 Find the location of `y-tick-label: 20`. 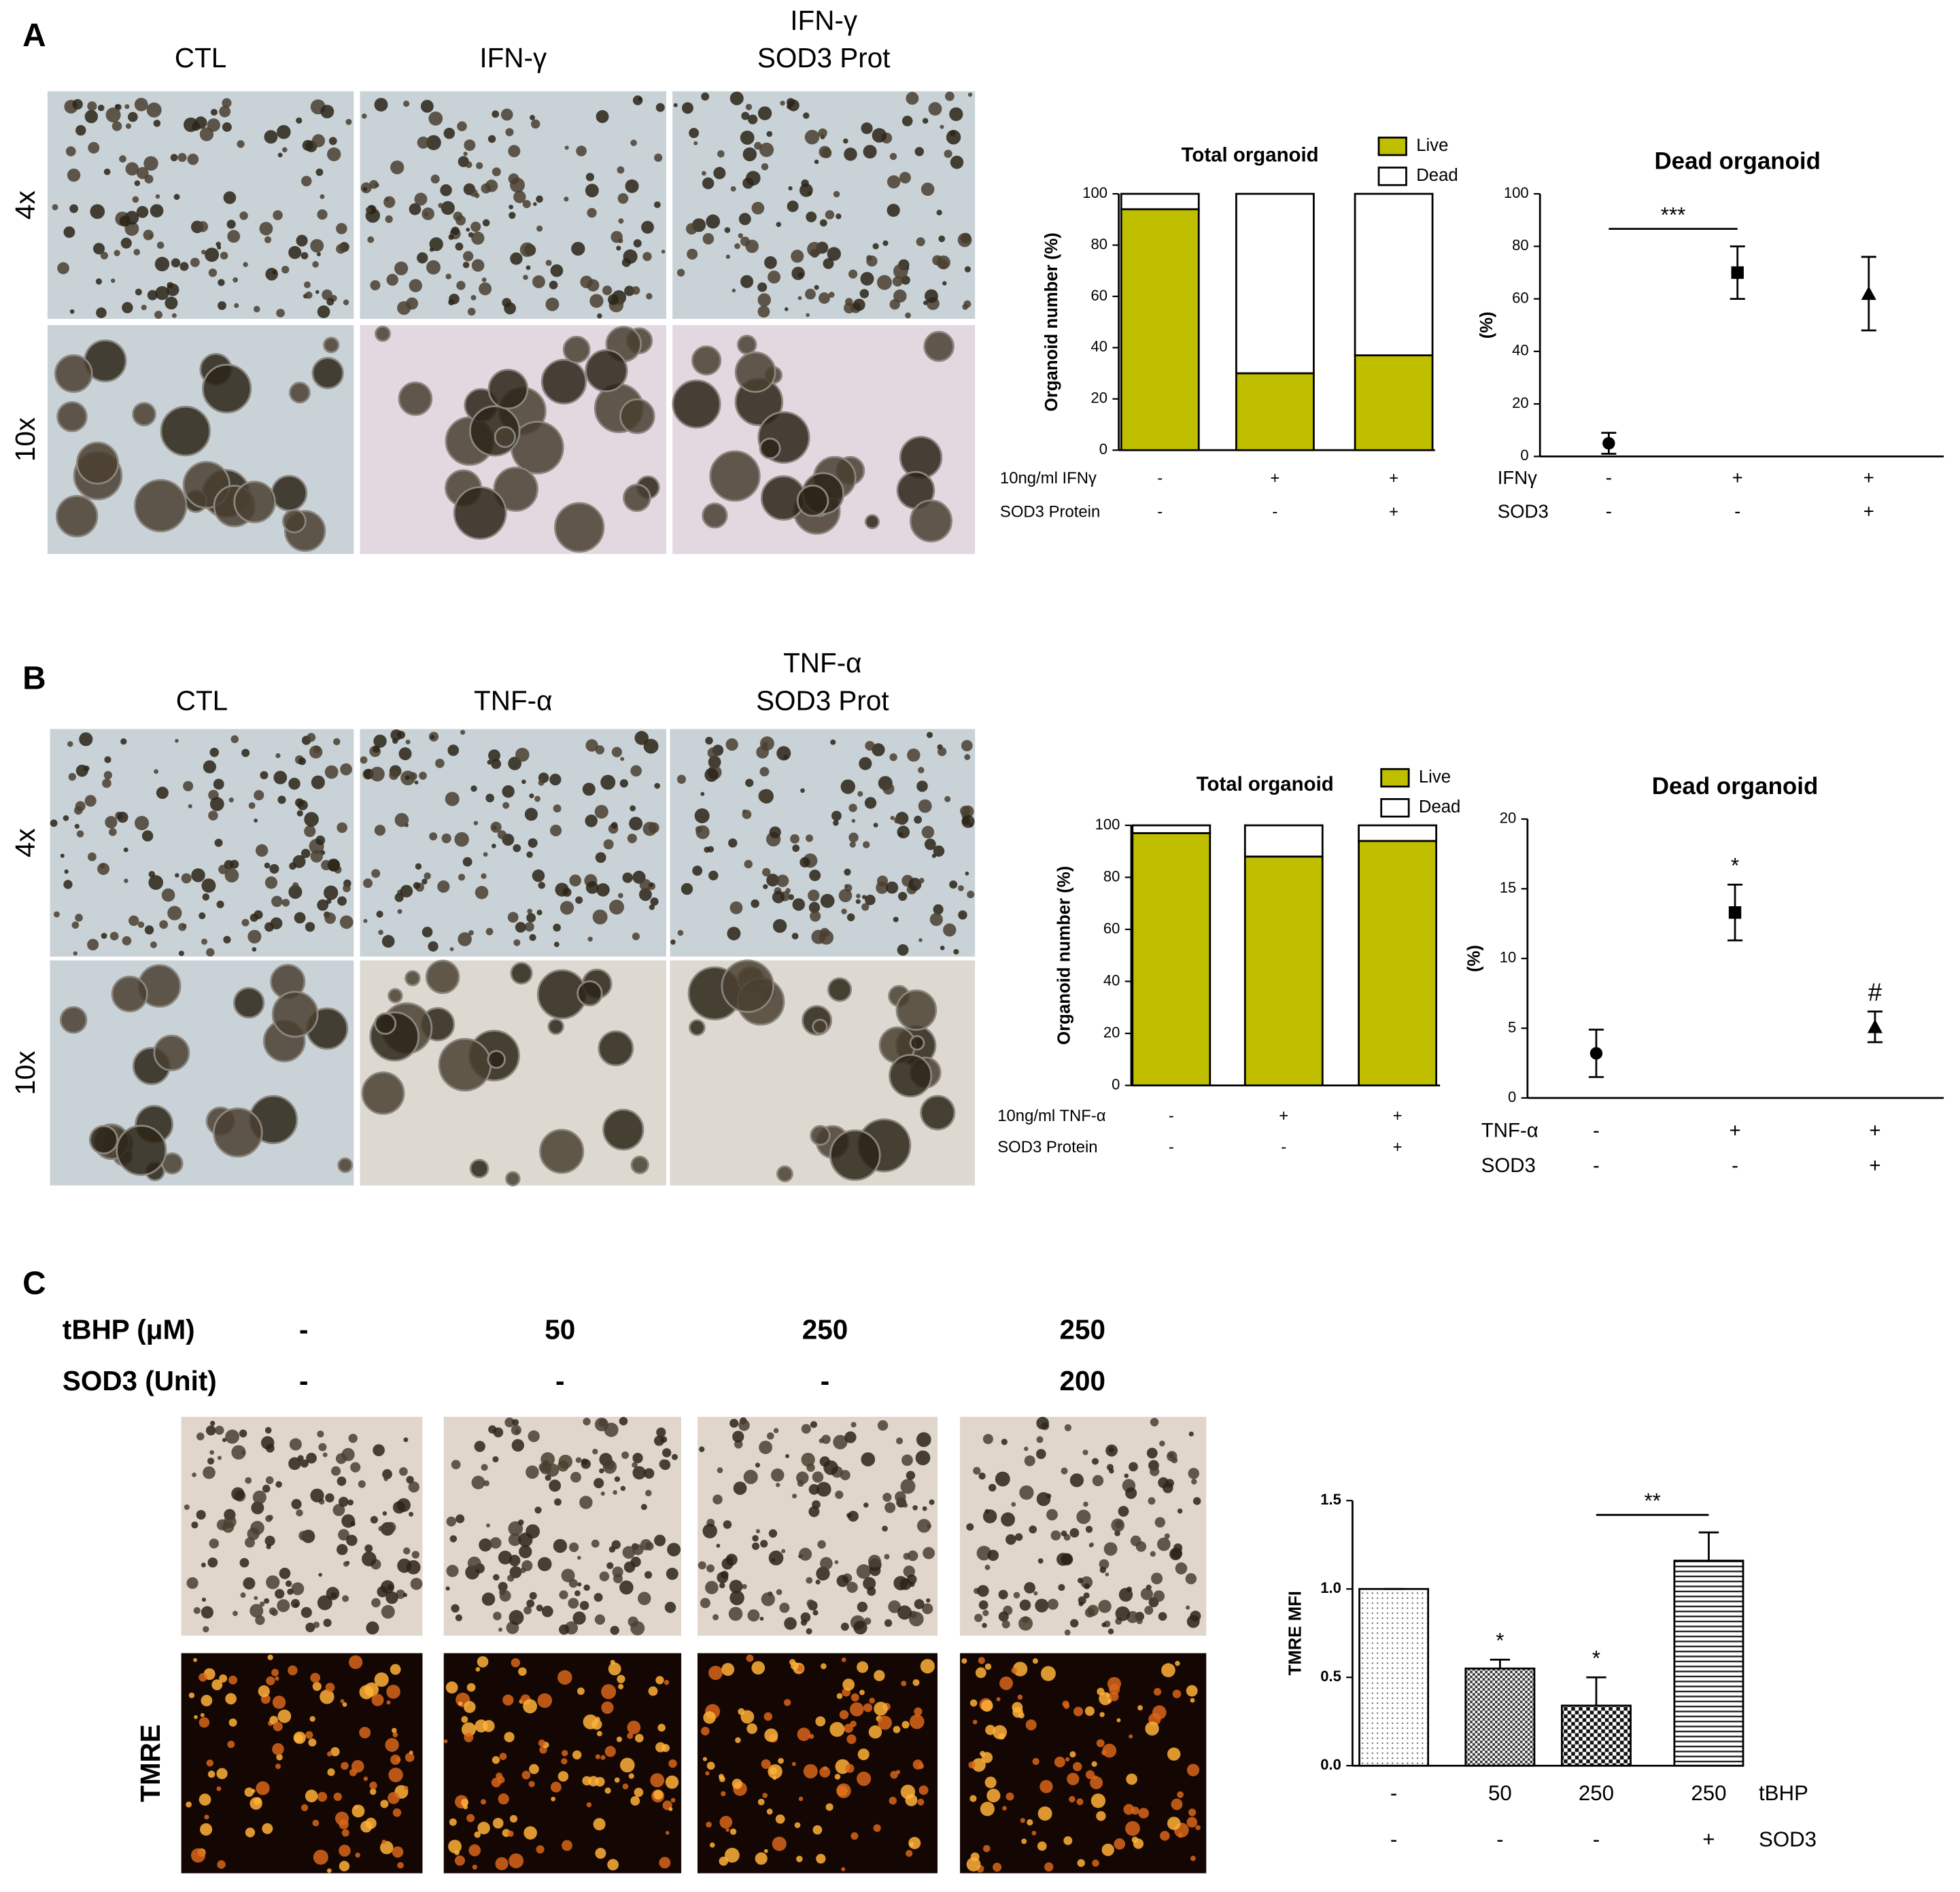

y-tick-label: 20 is located at coordinates (1099, 398).